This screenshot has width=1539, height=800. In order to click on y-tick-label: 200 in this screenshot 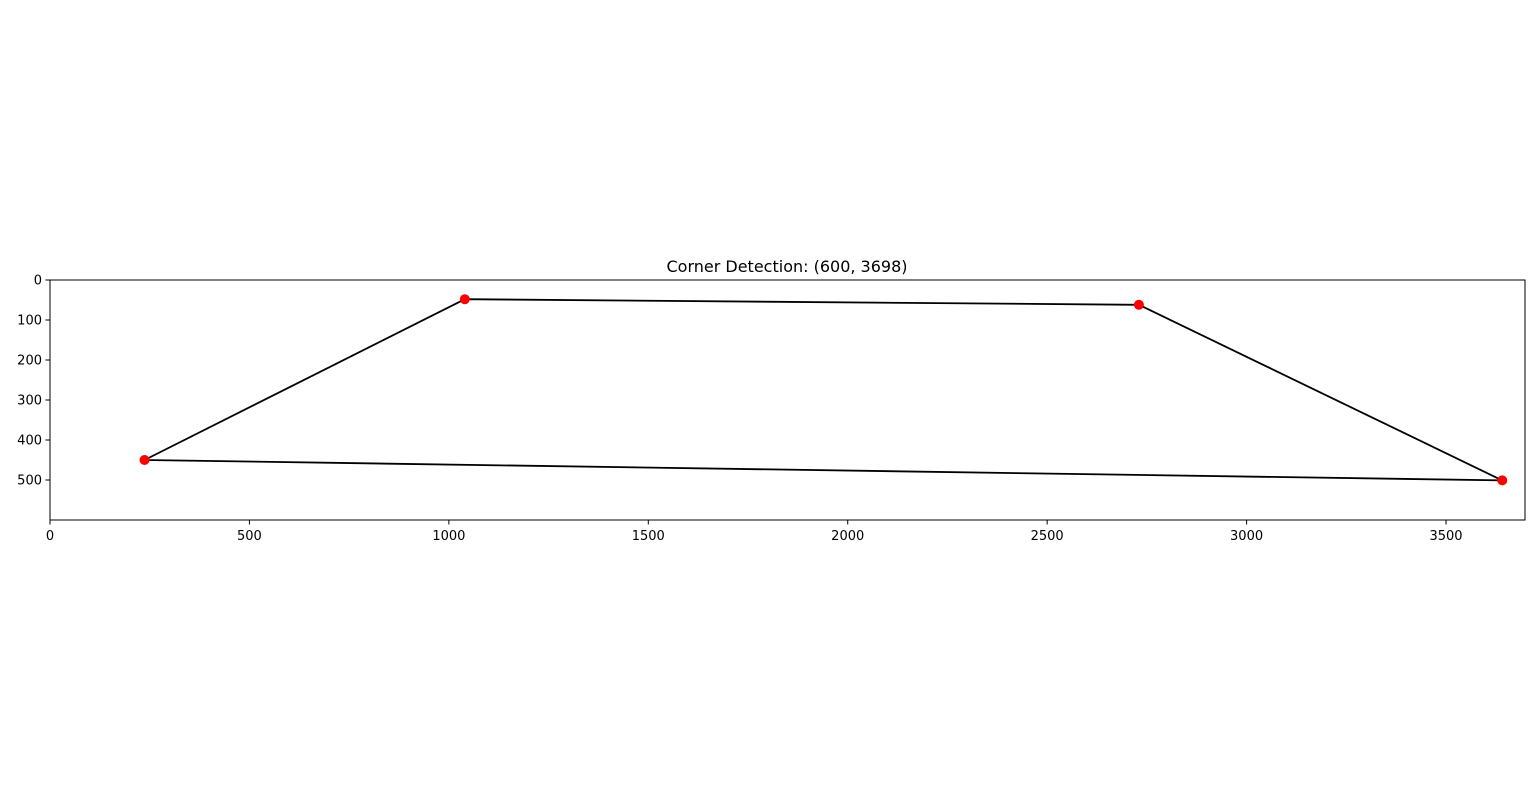, I will do `click(29, 361)`.